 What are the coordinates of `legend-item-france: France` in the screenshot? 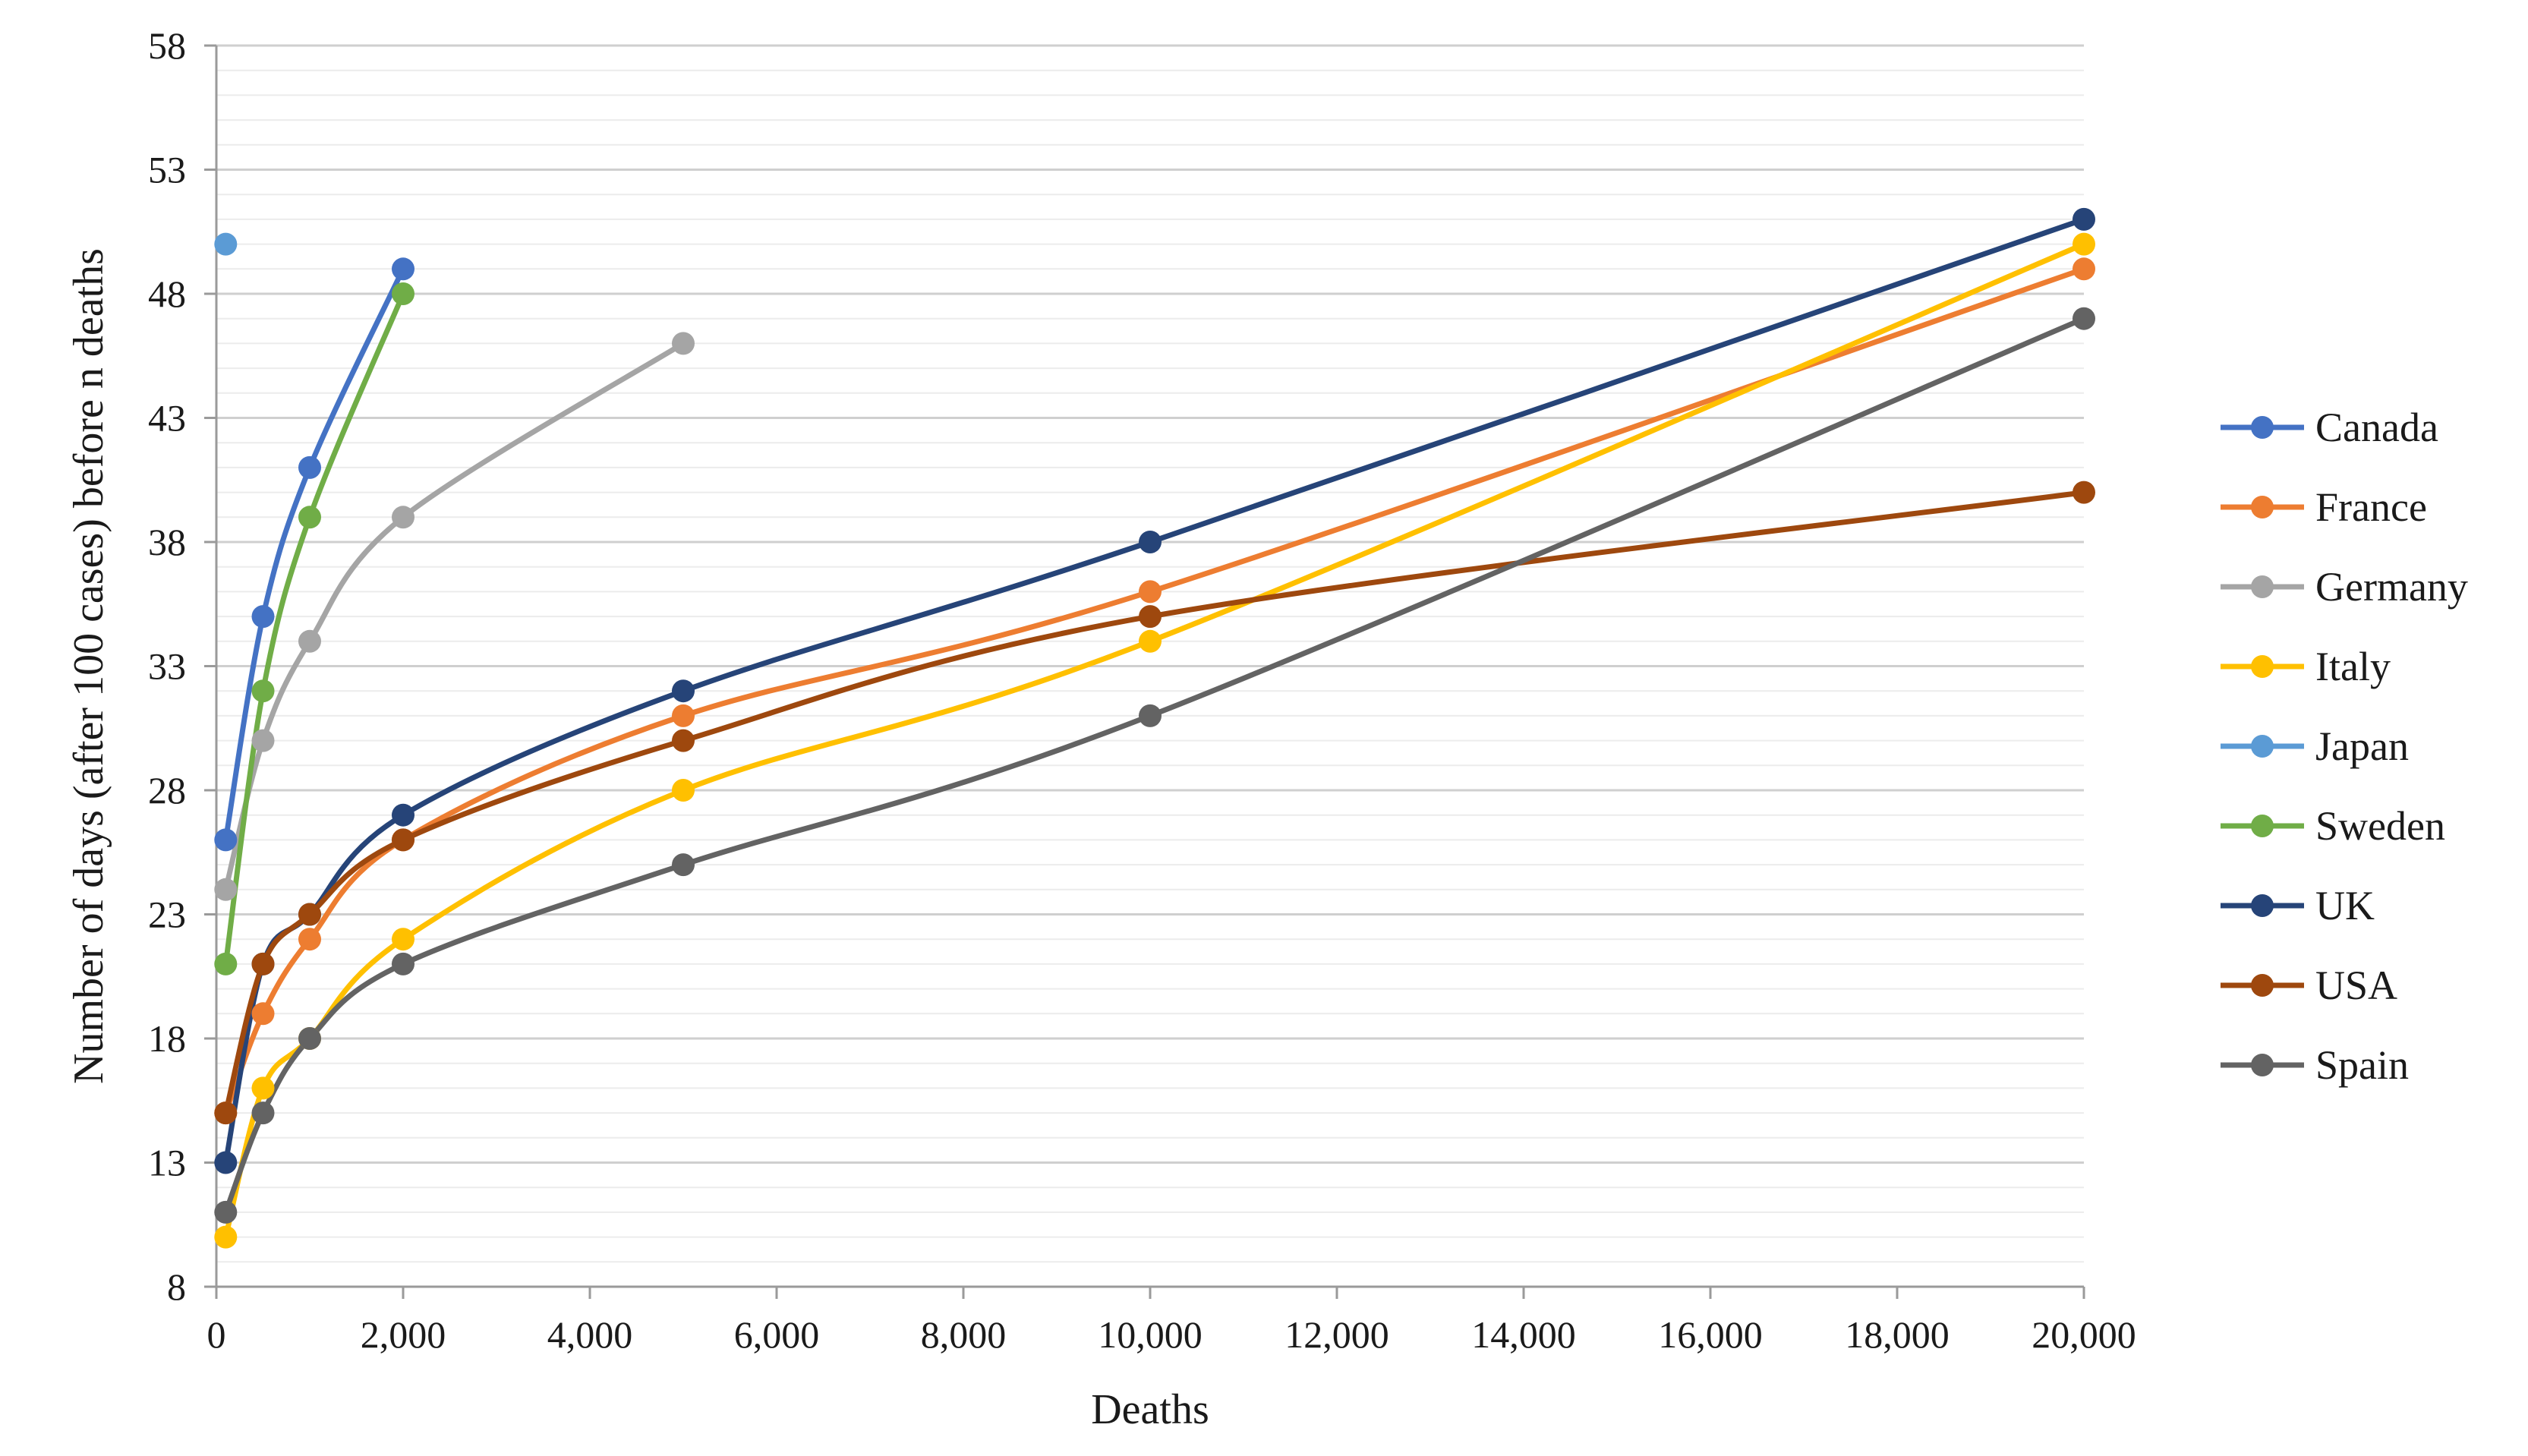 It's located at (2324, 507).